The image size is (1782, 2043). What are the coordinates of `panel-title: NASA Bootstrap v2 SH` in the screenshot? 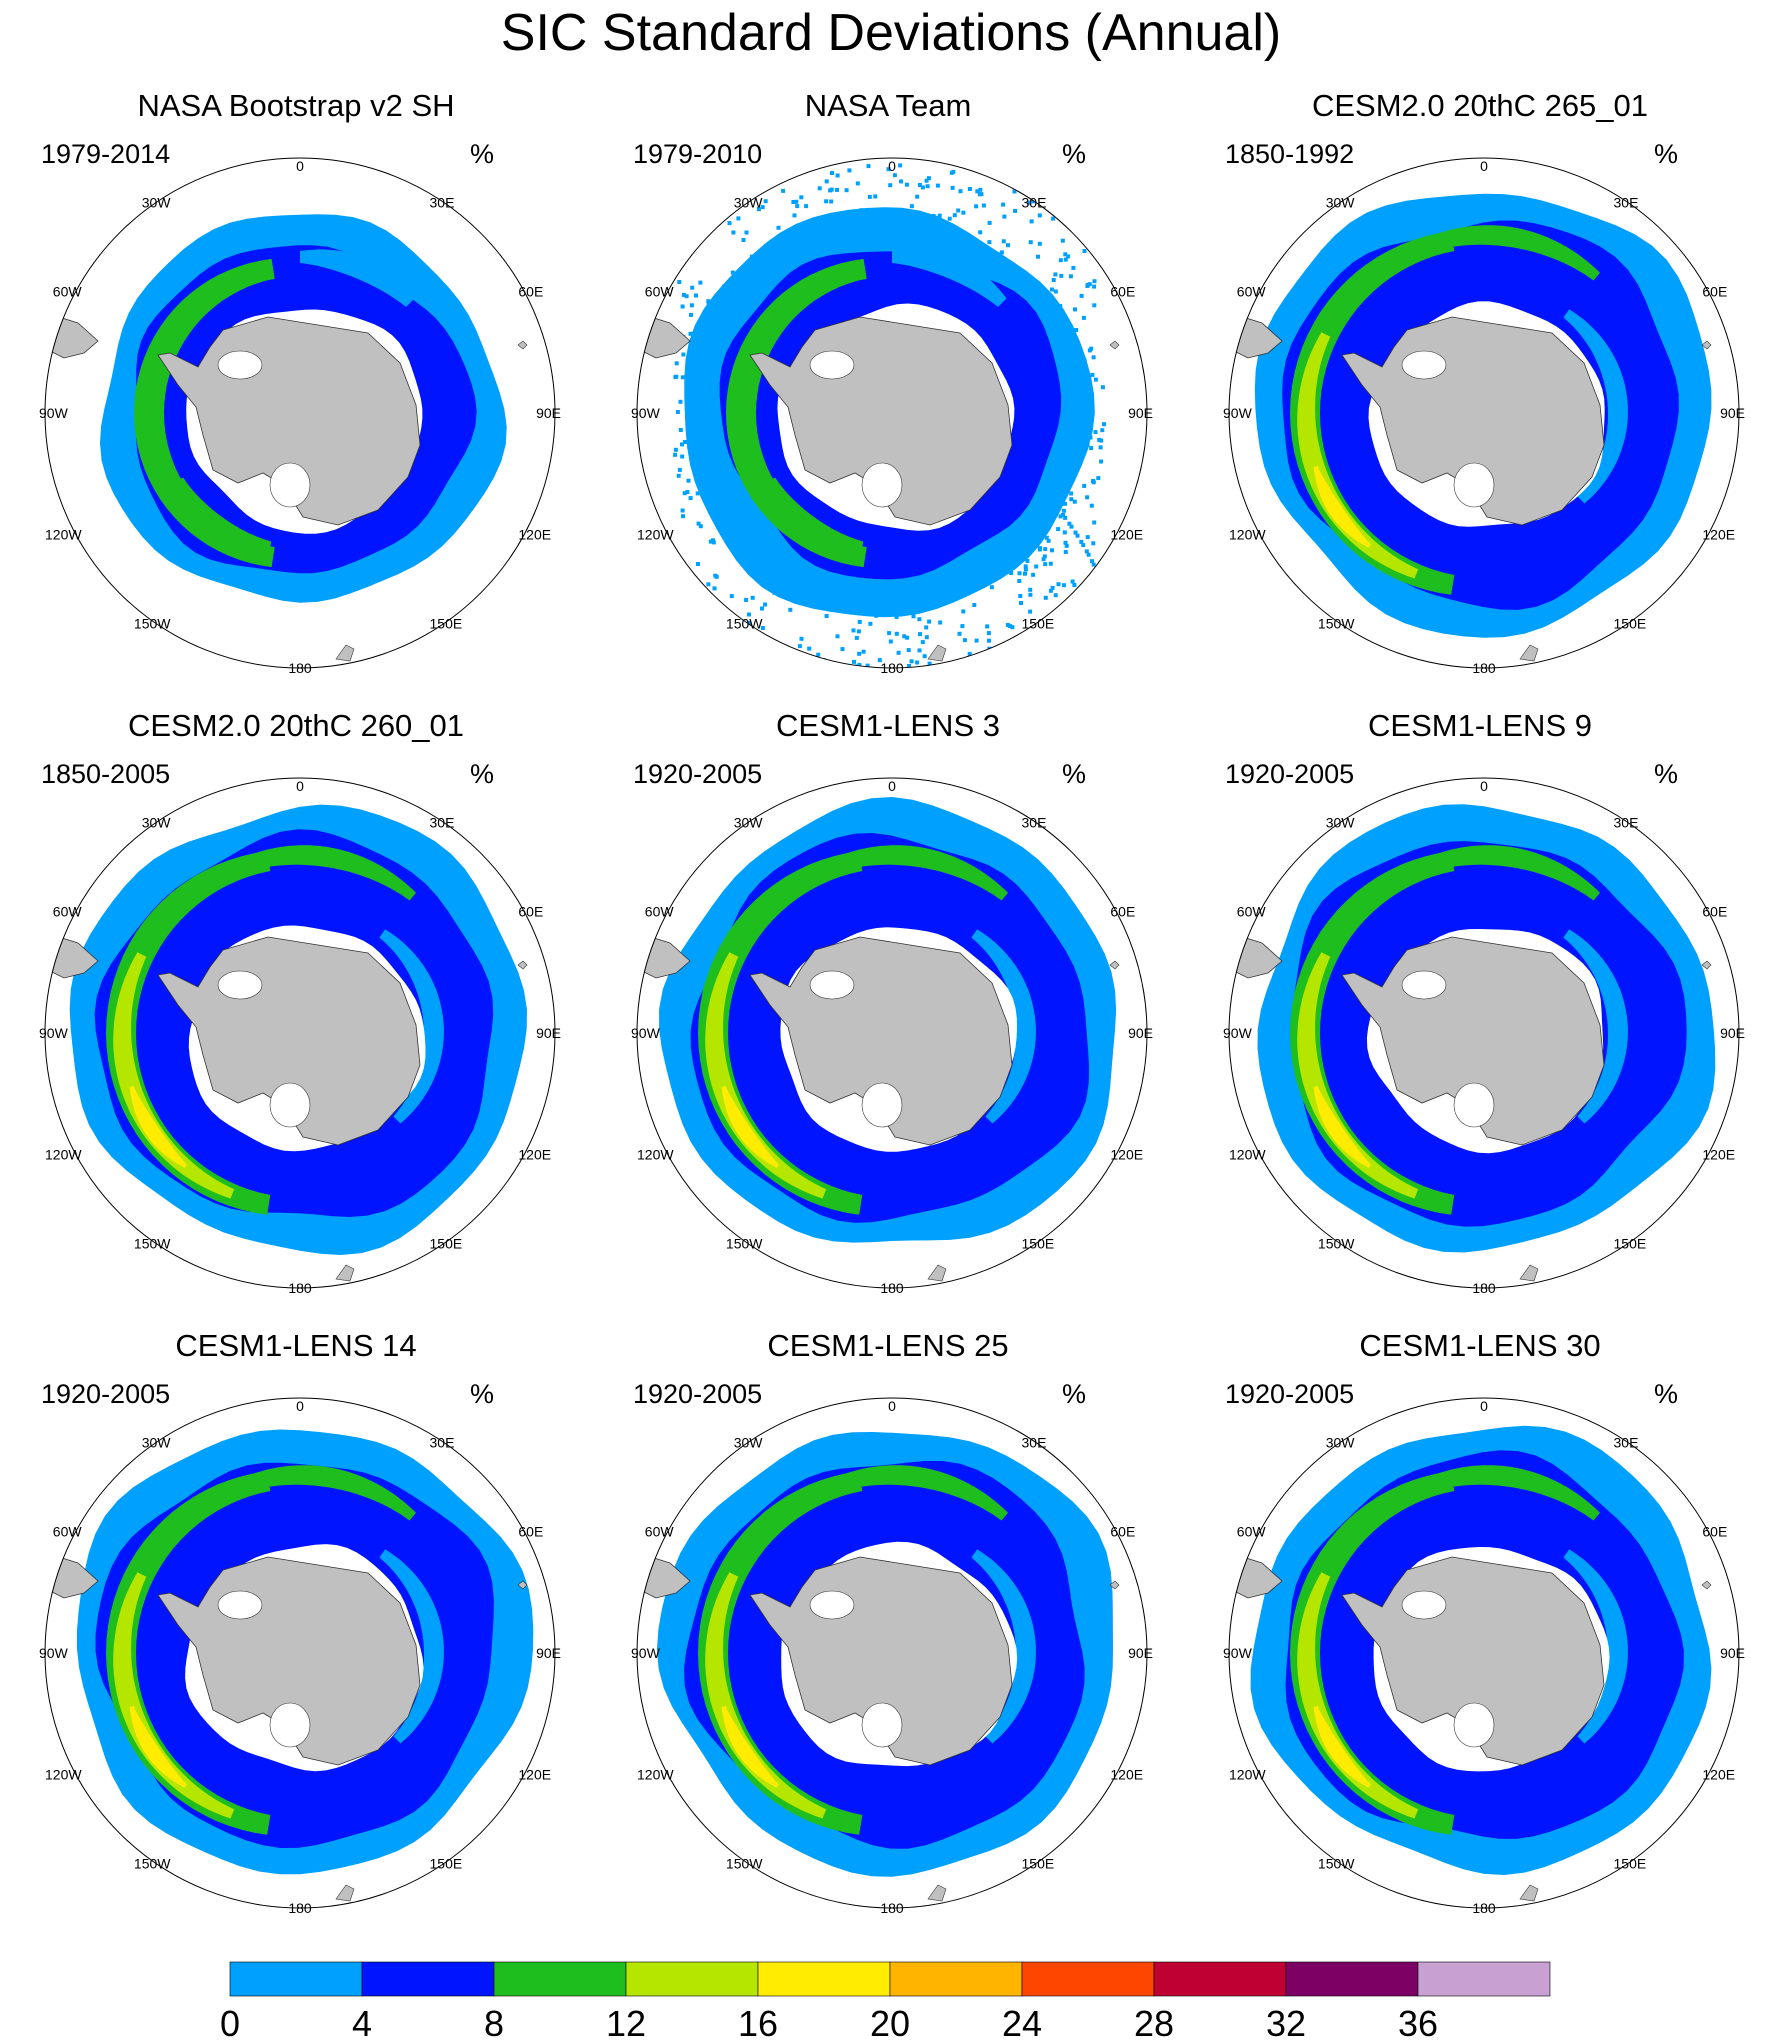 It's located at (296, 105).